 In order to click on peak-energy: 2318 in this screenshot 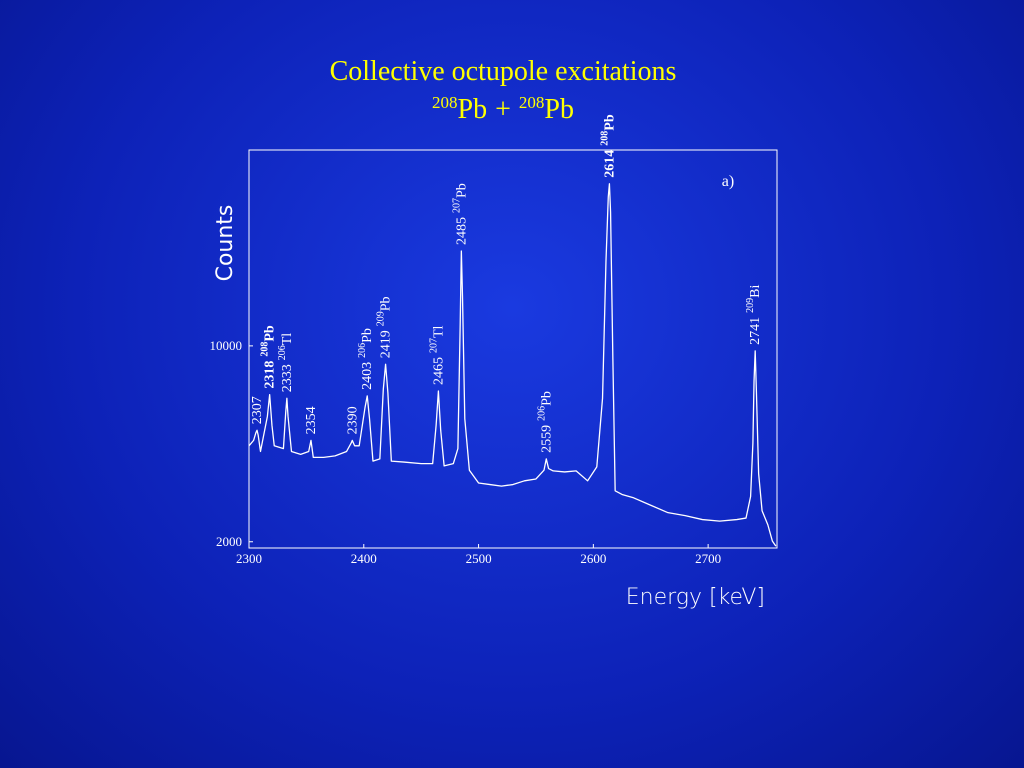, I will do `click(270, 375)`.